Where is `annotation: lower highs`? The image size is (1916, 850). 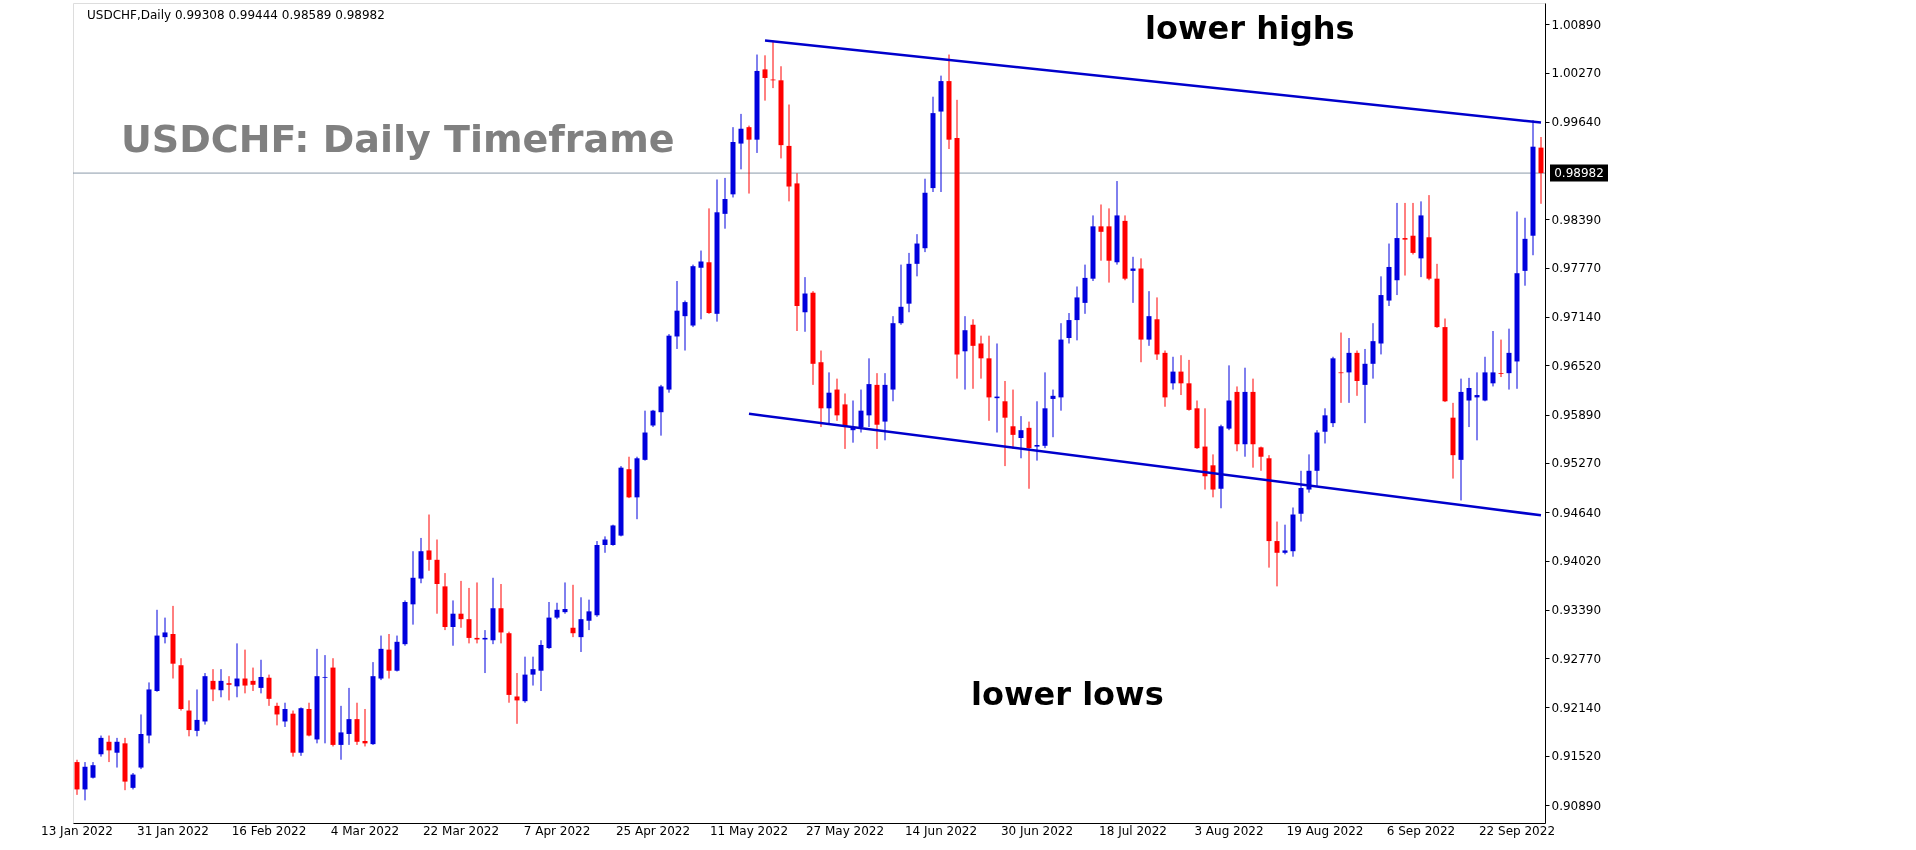 annotation: lower highs is located at coordinates (1250, 28).